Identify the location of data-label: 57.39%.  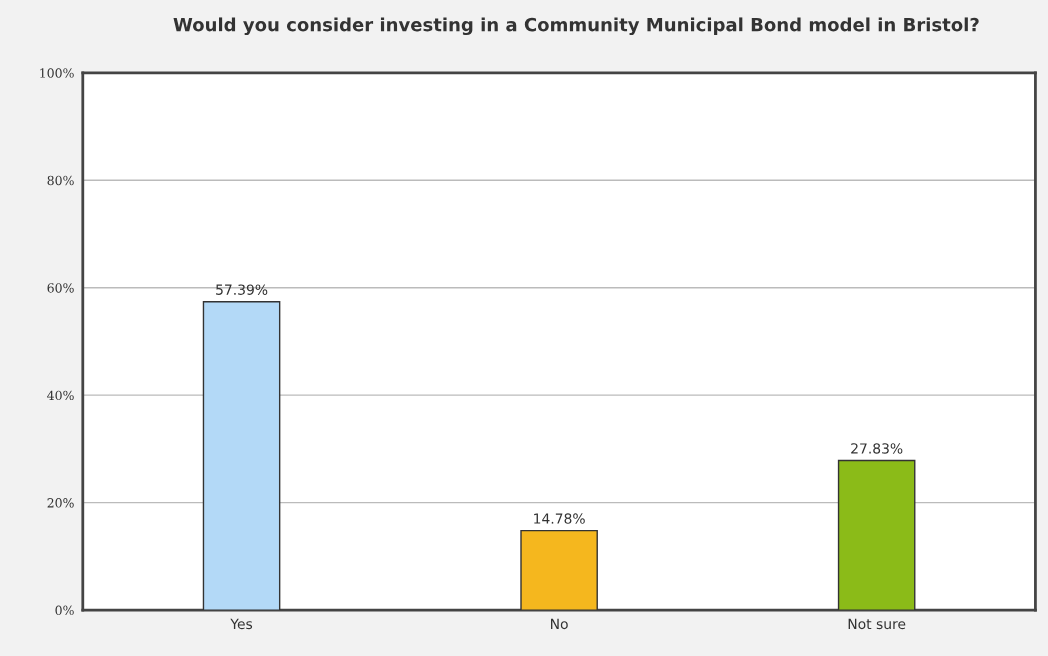
(242, 289).